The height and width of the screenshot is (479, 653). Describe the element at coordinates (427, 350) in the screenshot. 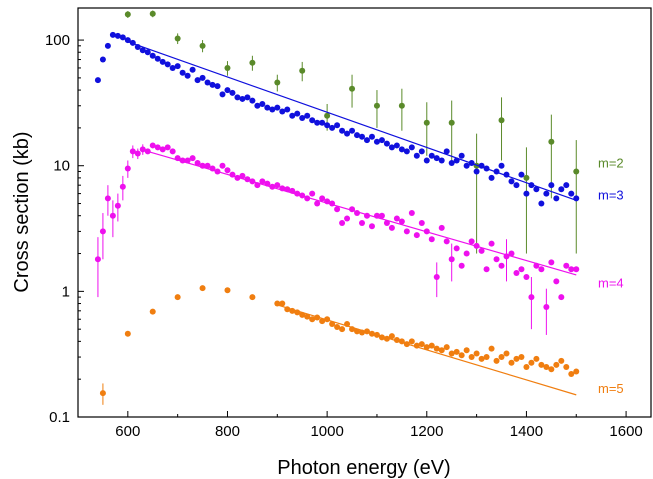

I see `fit-line` at that location.